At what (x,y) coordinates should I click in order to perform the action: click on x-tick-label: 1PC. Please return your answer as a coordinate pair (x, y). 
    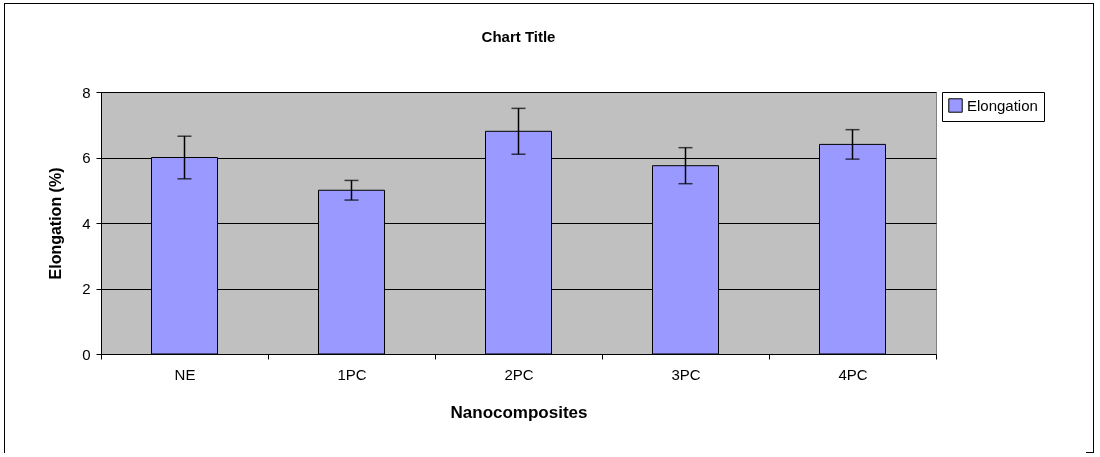
    Looking at the image, I should click on (352, 374).